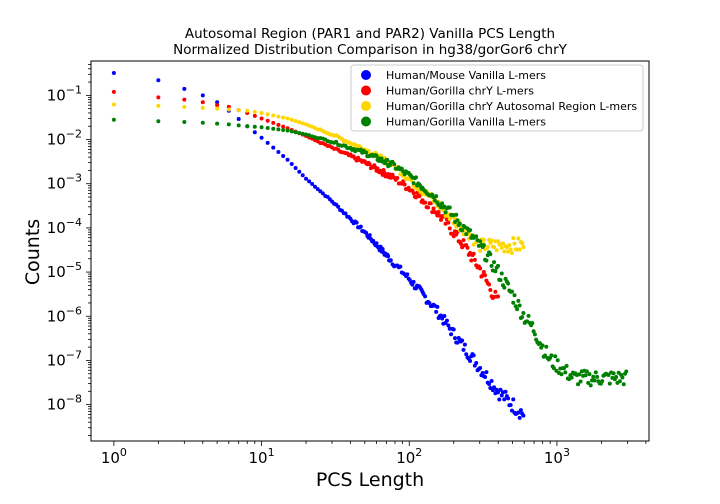 The height and width of the screenshot is (504, 720). Describe the element at coordinates (64, 270) in the screenshot. I see `y-tick-label: 10⁻⁵` at that location.